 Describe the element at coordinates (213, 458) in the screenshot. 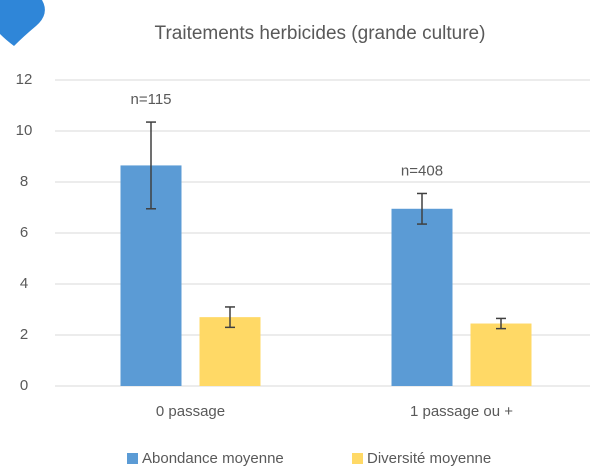

I see `legend-label: Abondance moyenne` at that location.